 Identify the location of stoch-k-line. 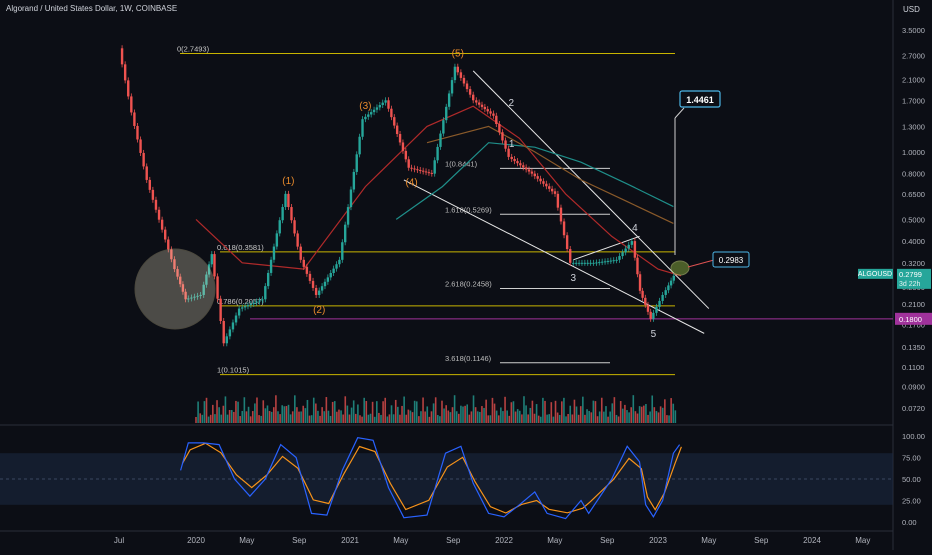
(430, 478).